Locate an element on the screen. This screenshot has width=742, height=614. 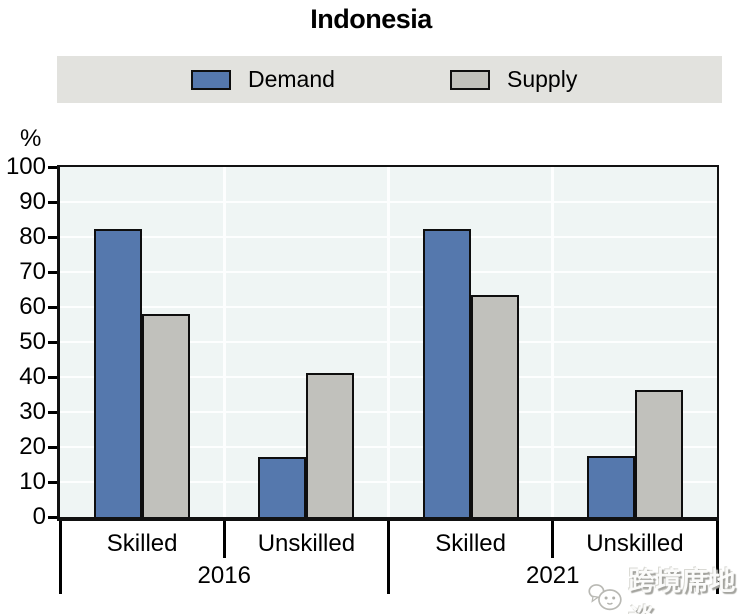
y-axis-unit-label: % is located at coordinates (31, 138).